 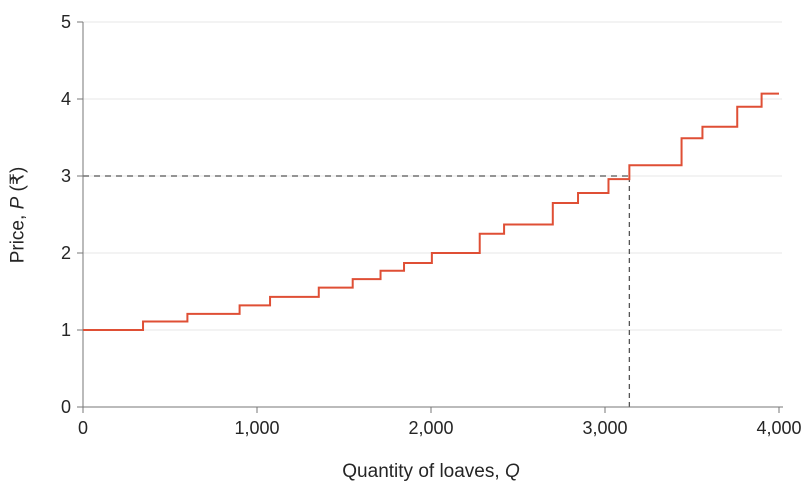 I want to click on y-tick-label: 2, so click(x=66, y=253).